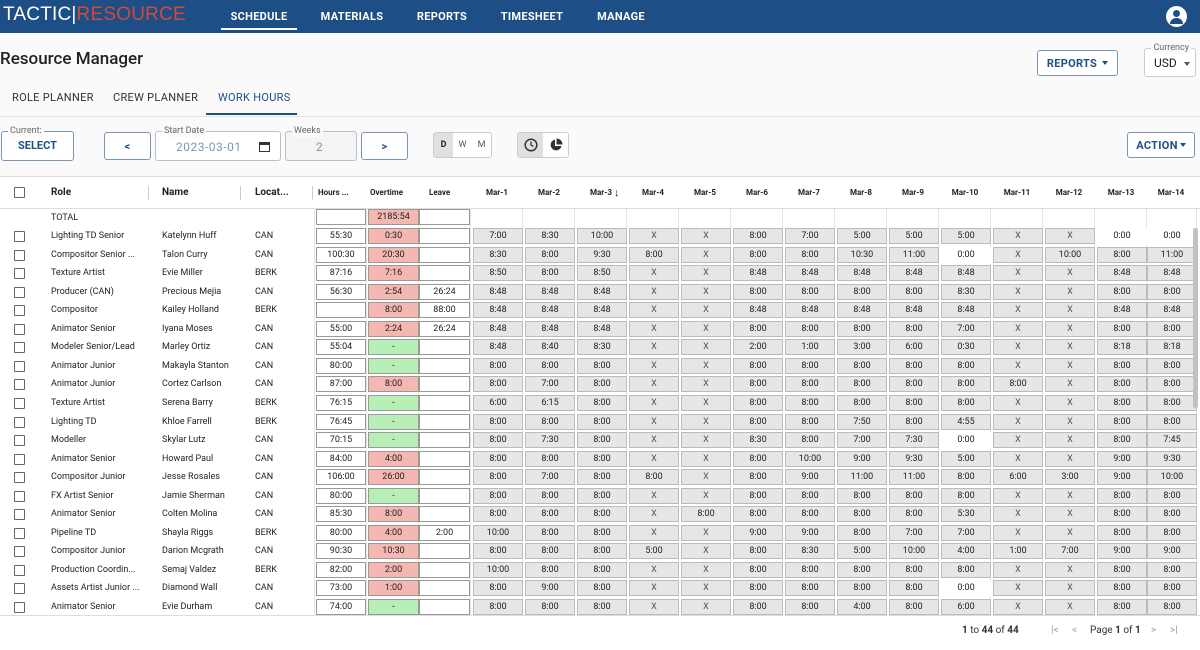 This screenshot has width=1200, height=650. What do you see at coordinates (175, 192) in the screenshot?
I see `header-name: Name` at bounding box center [175, 192].